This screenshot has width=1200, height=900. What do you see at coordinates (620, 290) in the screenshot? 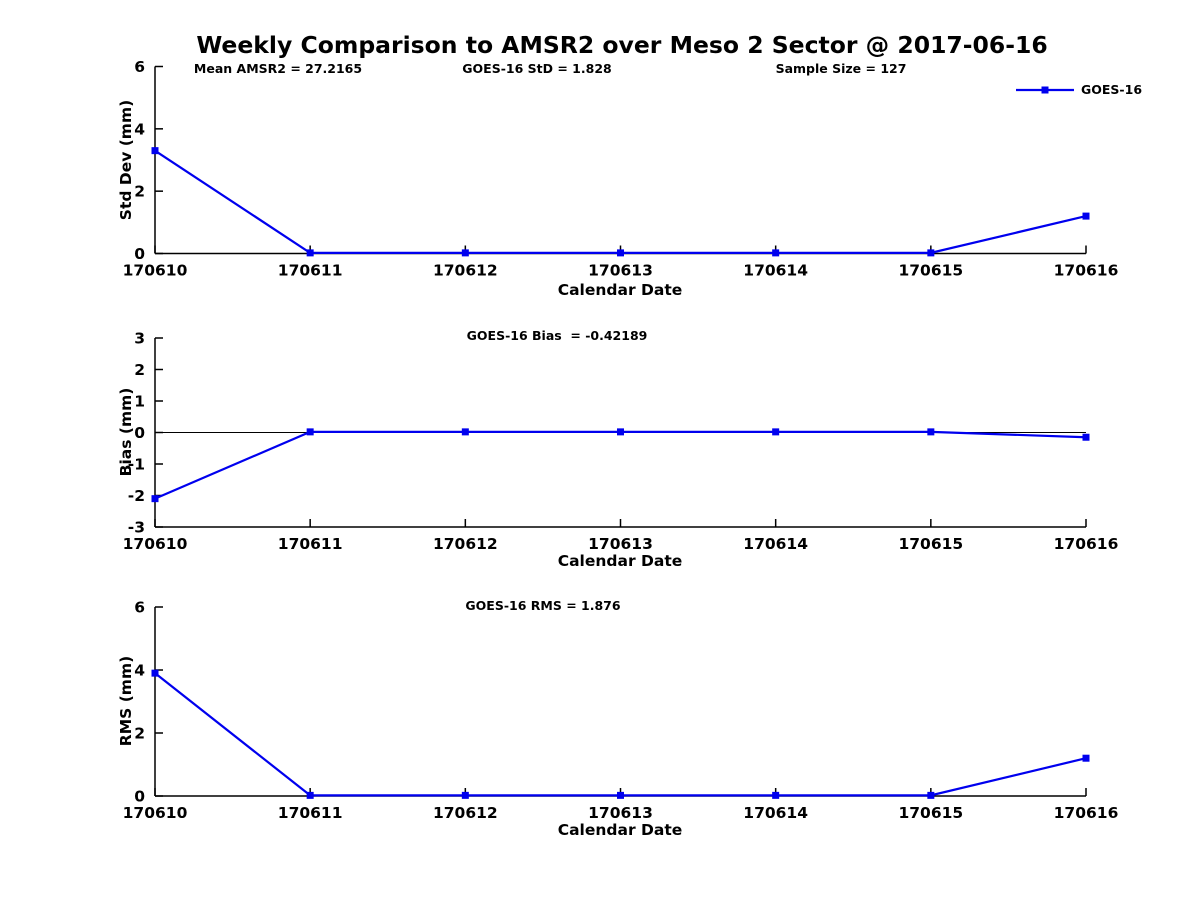
I see `xlabel-stddev: Calendar Date` at bounding box center [620, 290].